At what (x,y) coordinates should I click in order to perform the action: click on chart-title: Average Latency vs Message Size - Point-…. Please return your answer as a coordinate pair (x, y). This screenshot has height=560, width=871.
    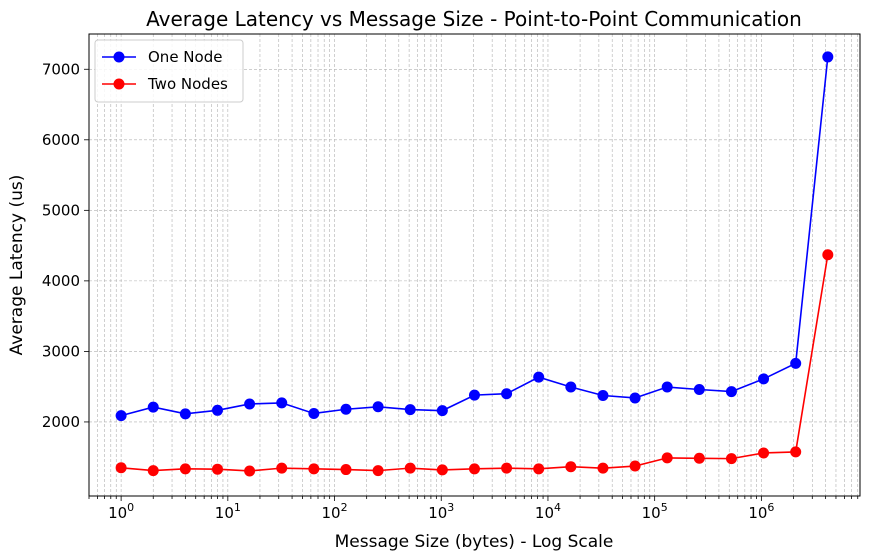
    Looking at the image, I should click on (474, 19).